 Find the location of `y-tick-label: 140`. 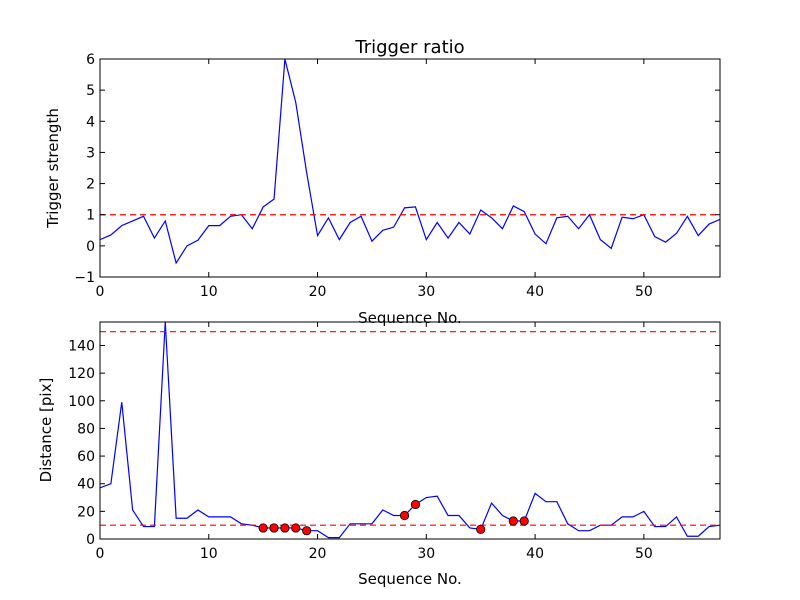

y-tick-label: 140 is located at coordinates (81, 346).